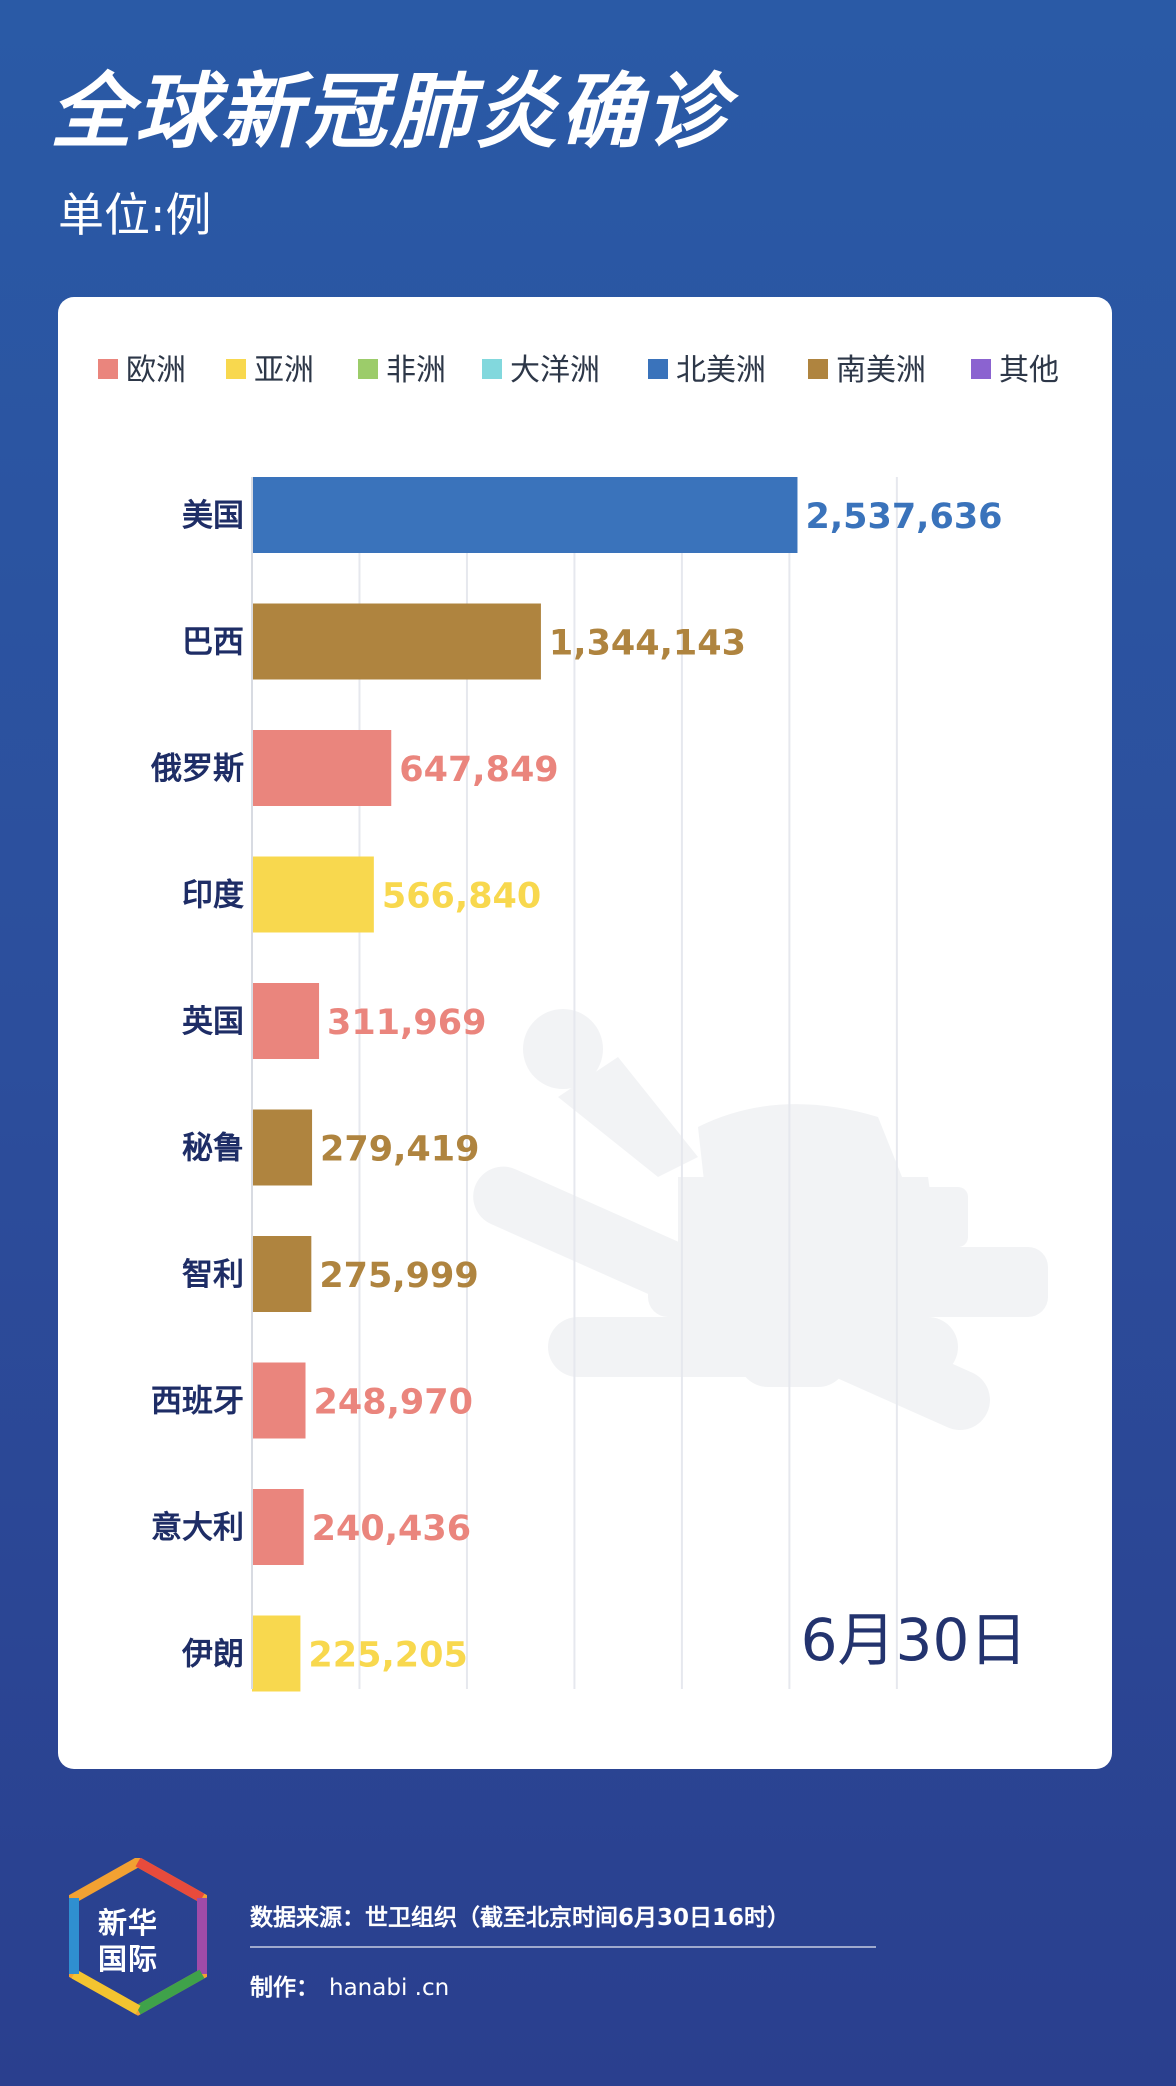 This screenshot has width=1176, height=2086. Describe the element at coordinates (197, 769) in the screenshot. I see `category-label-2: 俄罗斯` at that location.